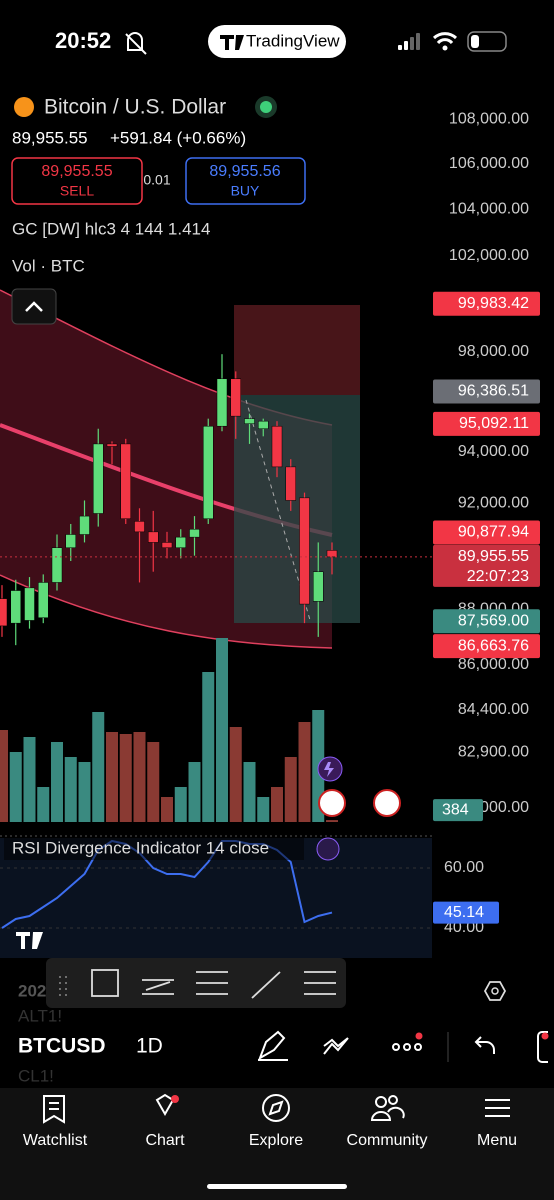 This screenshot has width=554, height=1200. What do you see at coordinates (277, 41) in the screenshot?
I see `app-badge` at bounding box center [277, 41].